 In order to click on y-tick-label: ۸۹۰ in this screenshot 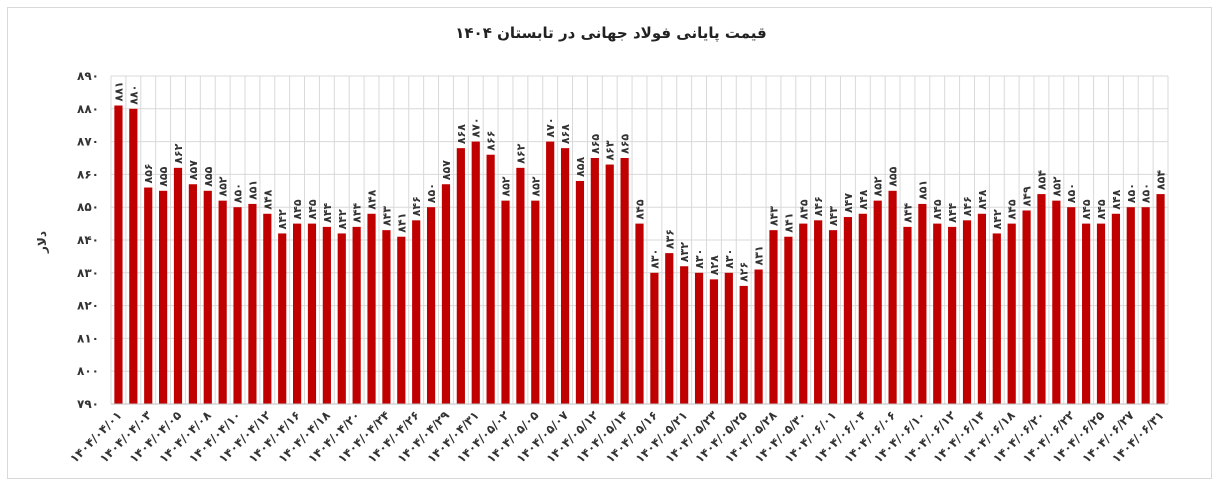, I will do `click(88, 76)`.